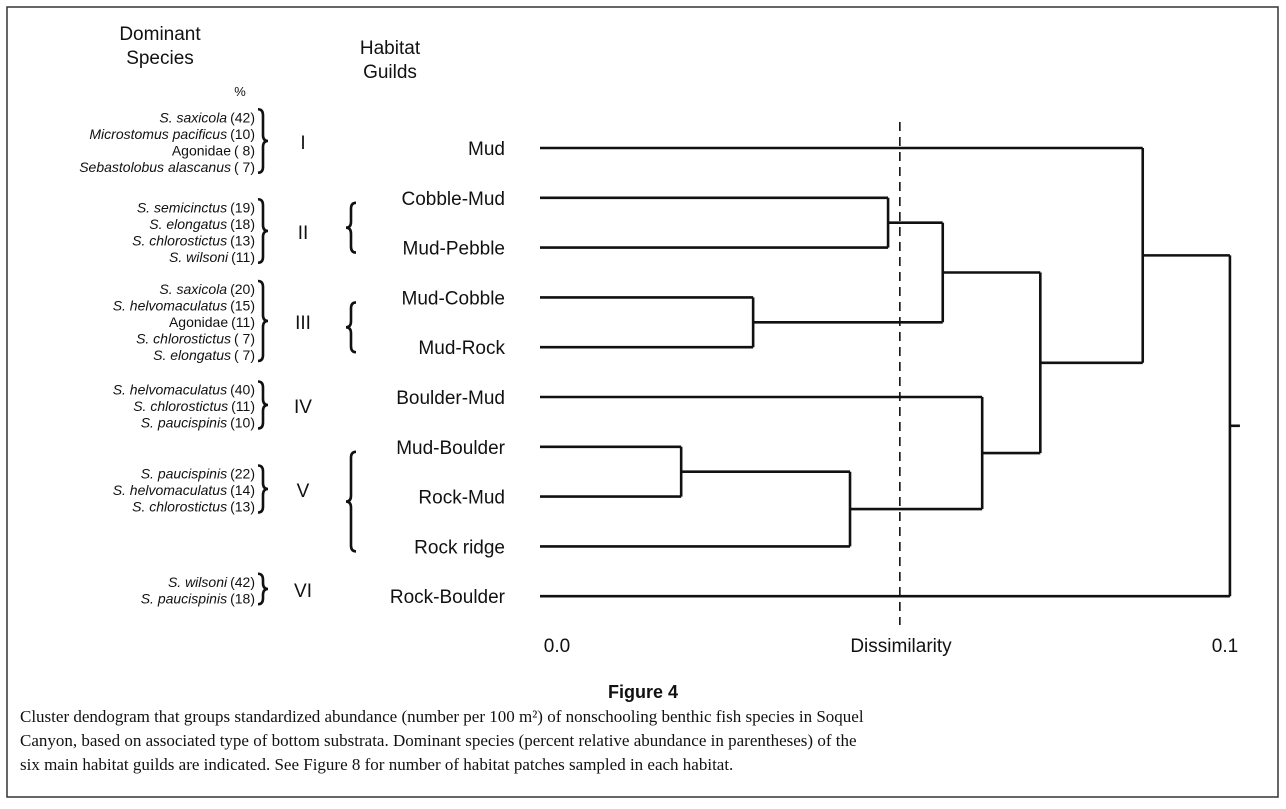 This screenshot has height=809, width=1286. I want to click on species-abundance: (40), so click(242, 390).